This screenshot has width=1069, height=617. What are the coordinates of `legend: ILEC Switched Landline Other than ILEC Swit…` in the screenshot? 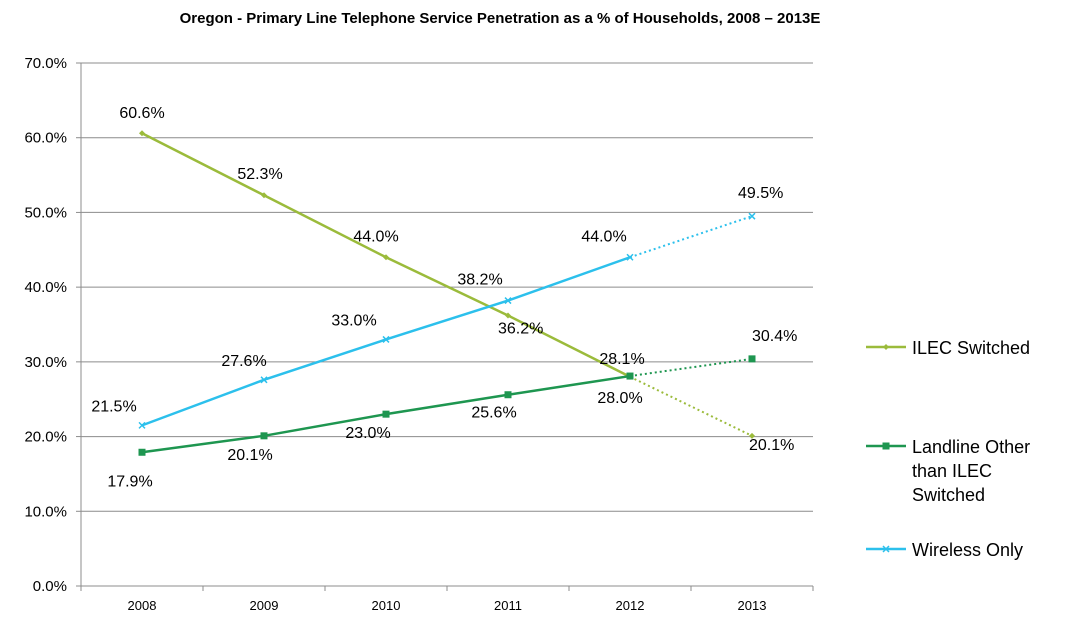 It's located at (948, 449).